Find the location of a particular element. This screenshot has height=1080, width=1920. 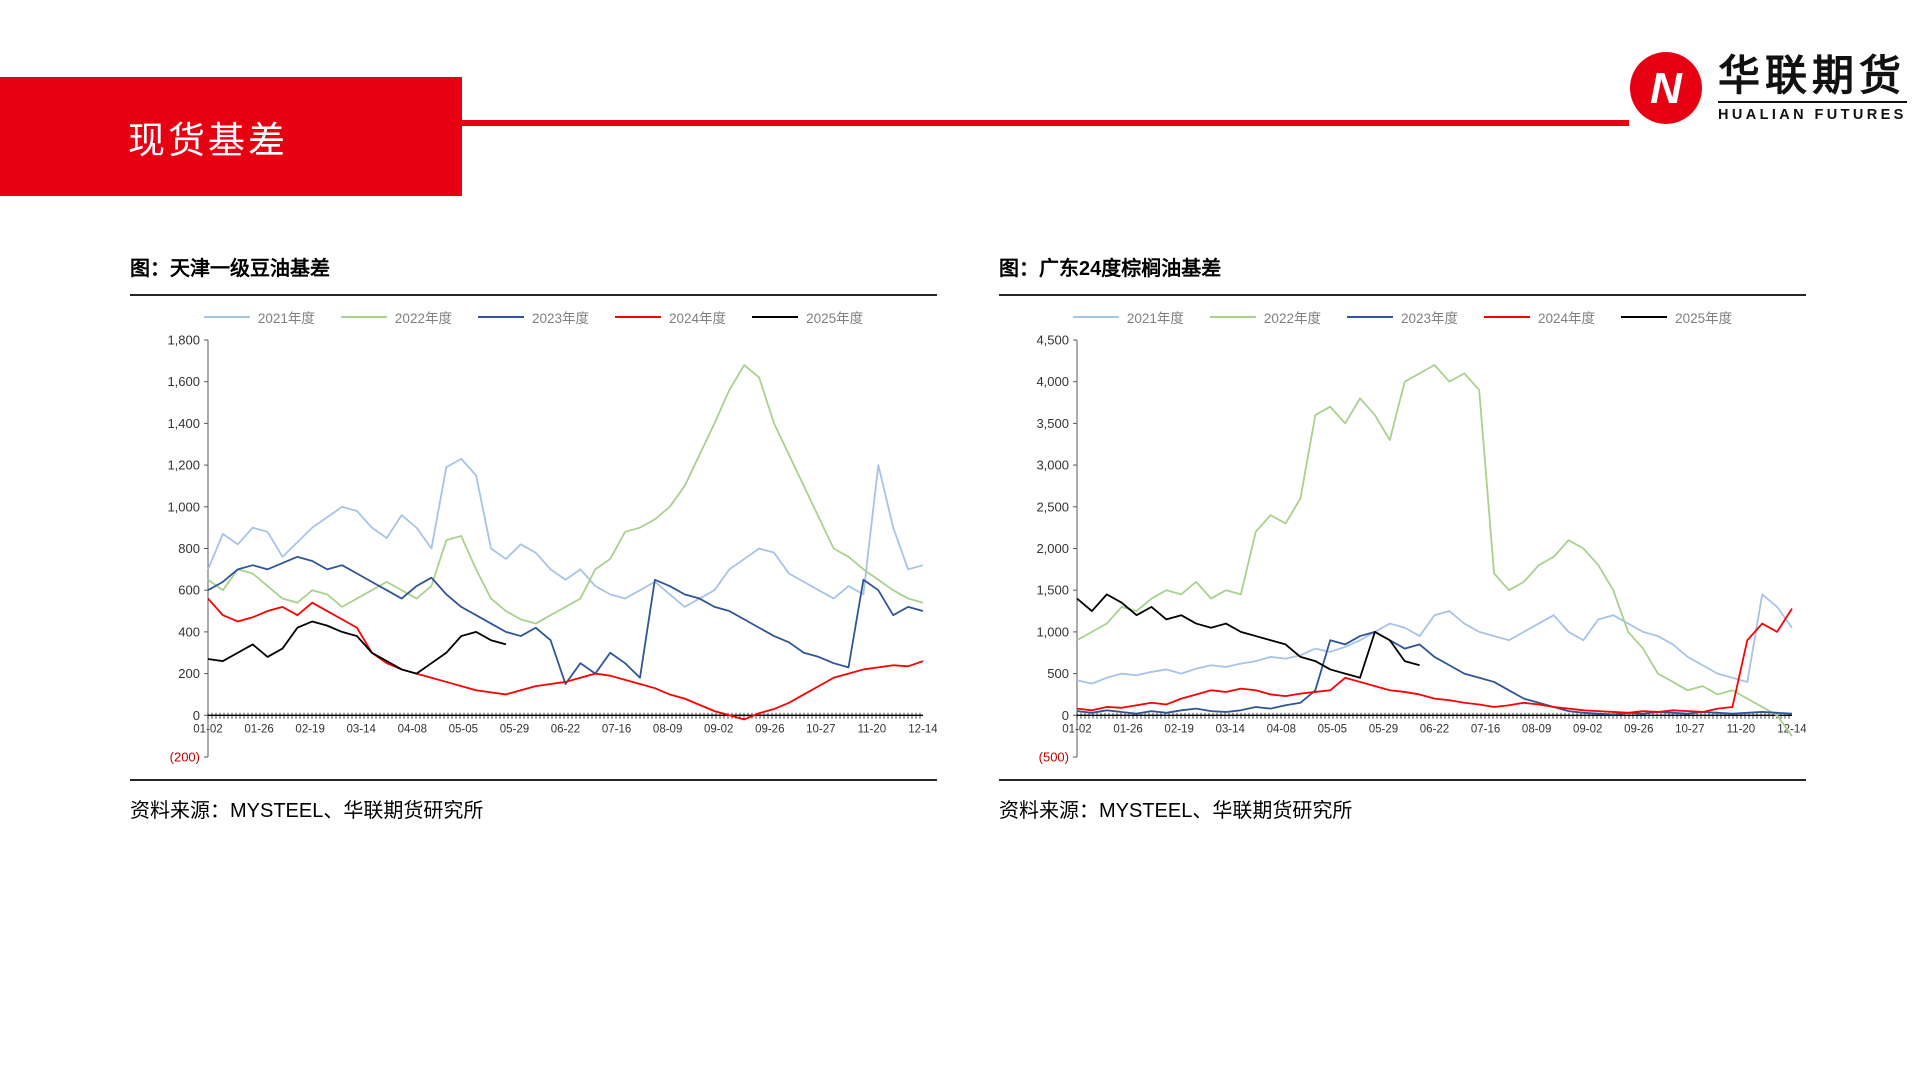

svg-text: 3,000 is located at coordinates (1052, 465).